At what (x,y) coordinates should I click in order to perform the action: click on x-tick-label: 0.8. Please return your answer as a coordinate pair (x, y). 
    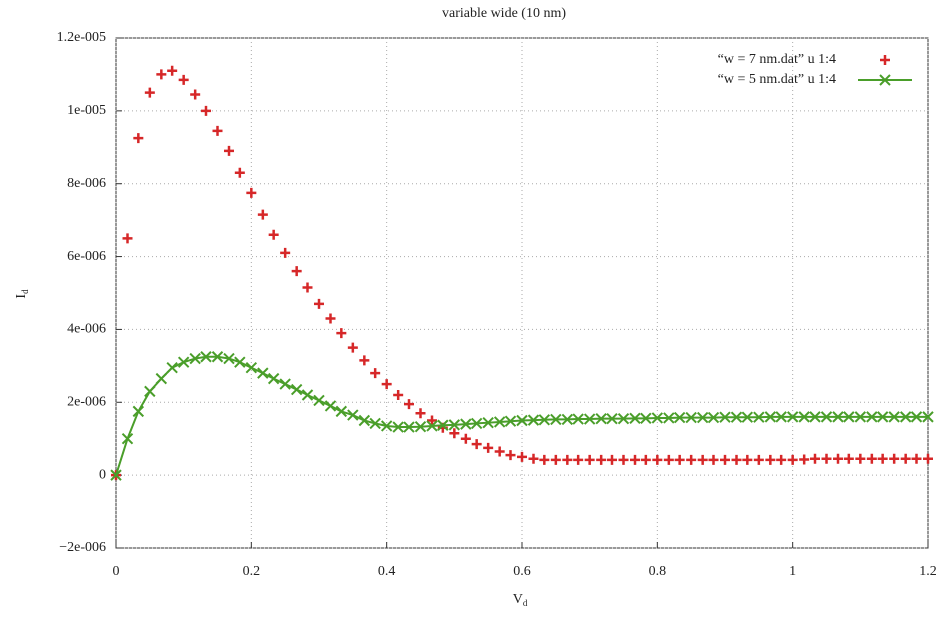
    Looking at the image, I should click on (658, 571).